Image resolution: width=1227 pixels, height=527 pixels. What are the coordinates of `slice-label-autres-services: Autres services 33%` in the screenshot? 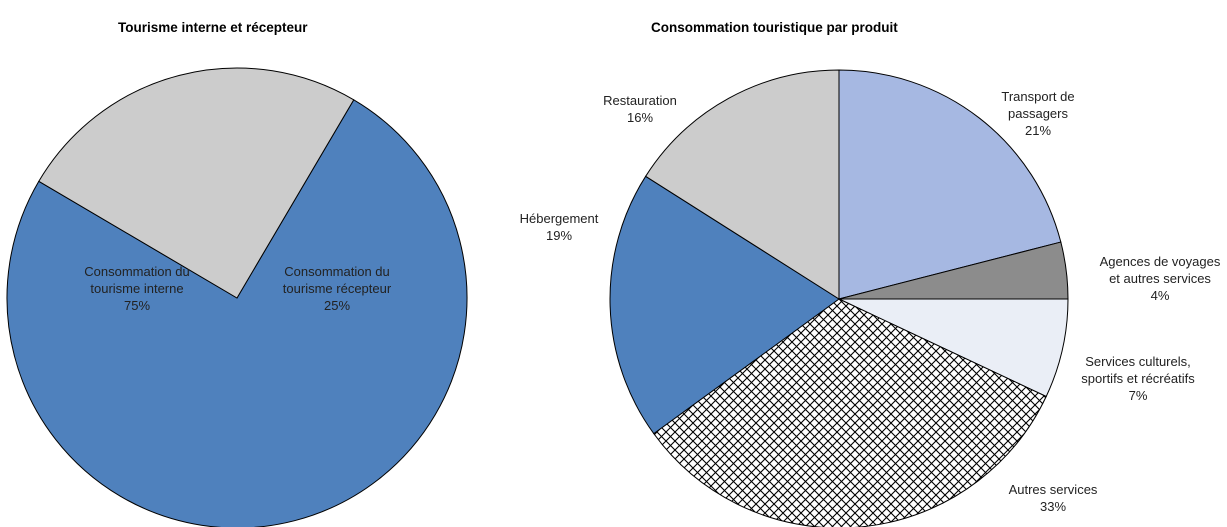 It's located at (1053, 498).